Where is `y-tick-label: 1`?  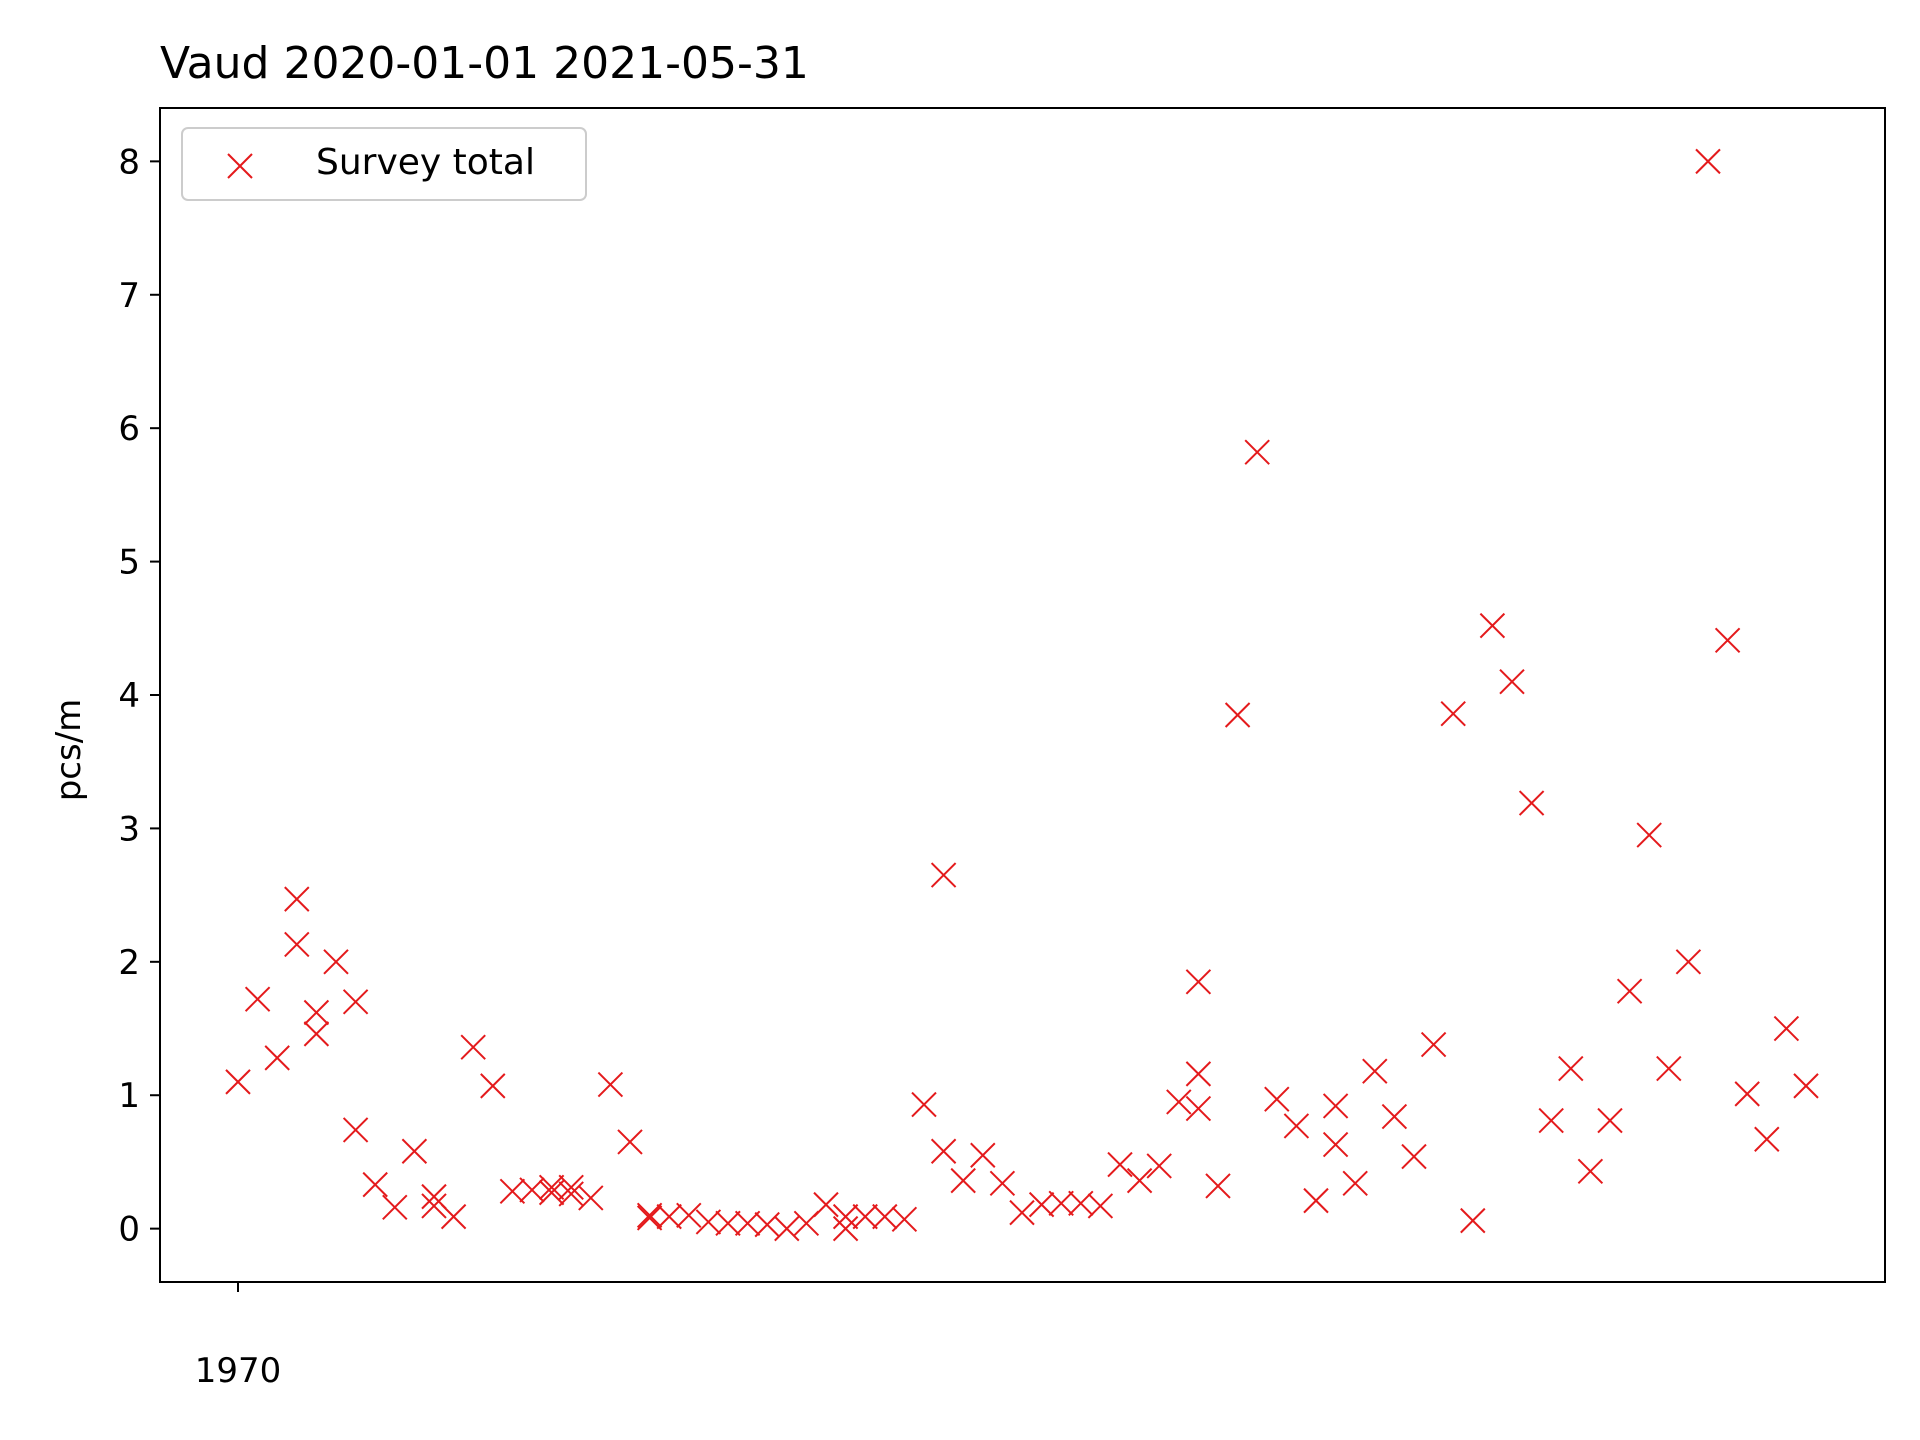
y-tick-label: 1 is located at coordinates (129, 1096).